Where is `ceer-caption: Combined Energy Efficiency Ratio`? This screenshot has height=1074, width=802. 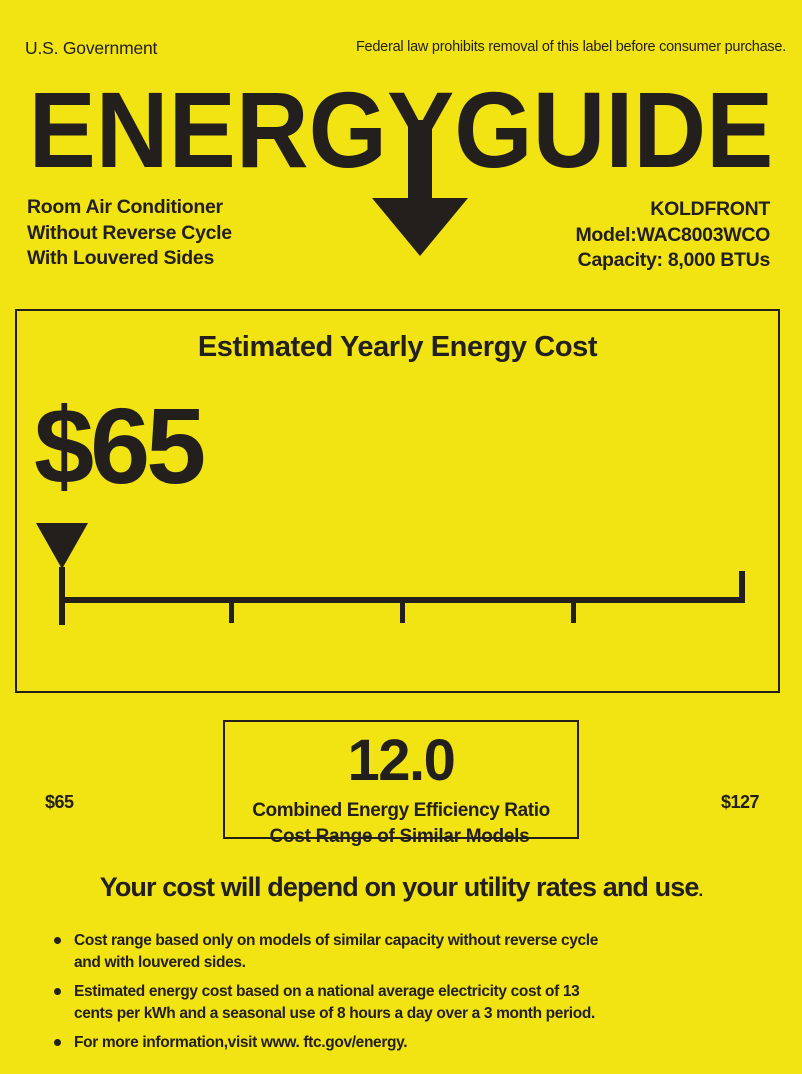 ceer-caption: Combined Energy Efficiency Ratio is located at coordinates (401, 810).